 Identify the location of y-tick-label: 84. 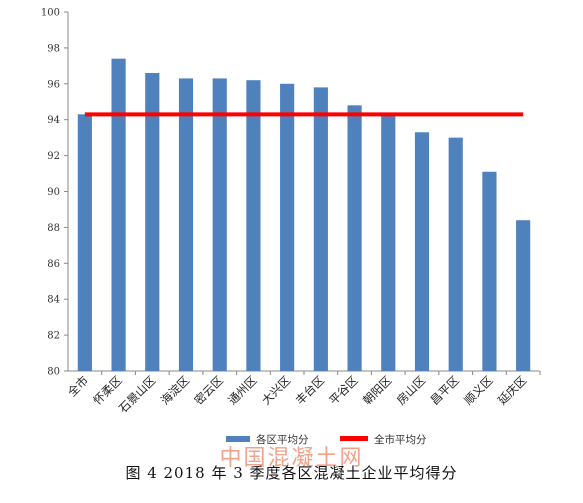
(53, 300).